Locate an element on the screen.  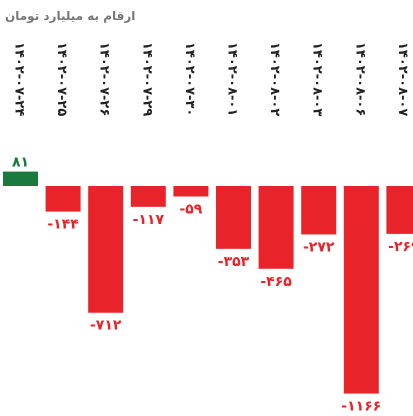
value-label: -۵۹ is located at coordinates (190, 210).